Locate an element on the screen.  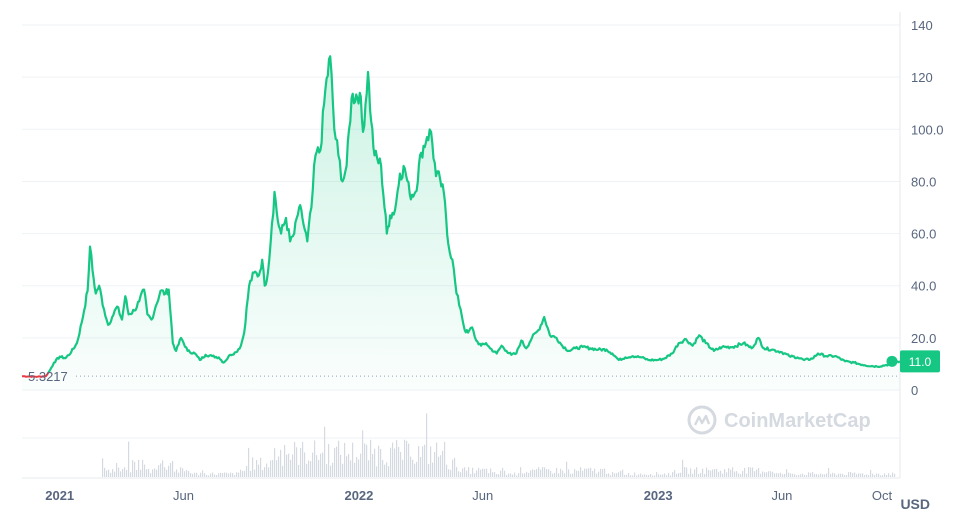
y-tick-label: 100.0 is located at coordinates (927, 129).